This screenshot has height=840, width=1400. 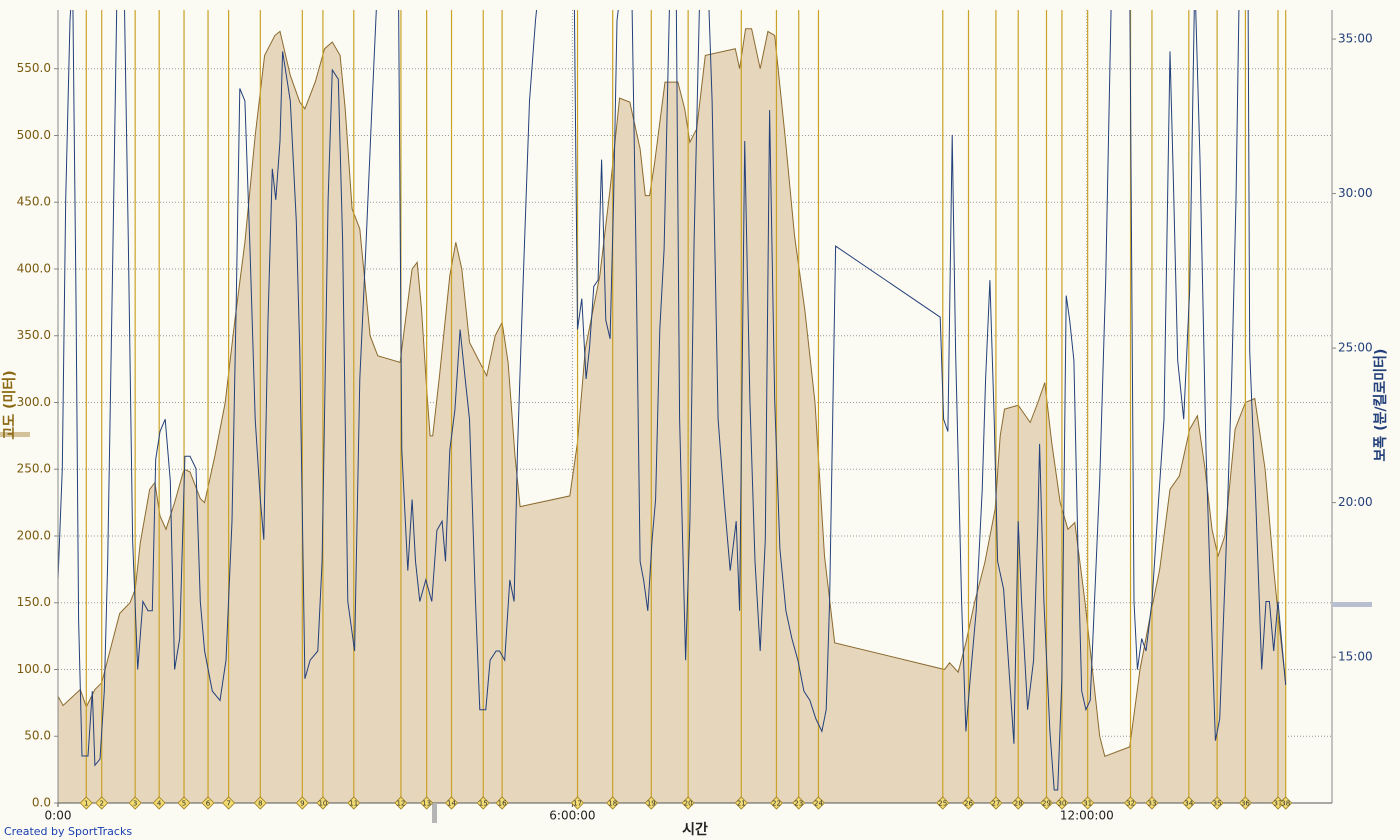 I want to click on lap-label: 13, so click(x=426, y=804).